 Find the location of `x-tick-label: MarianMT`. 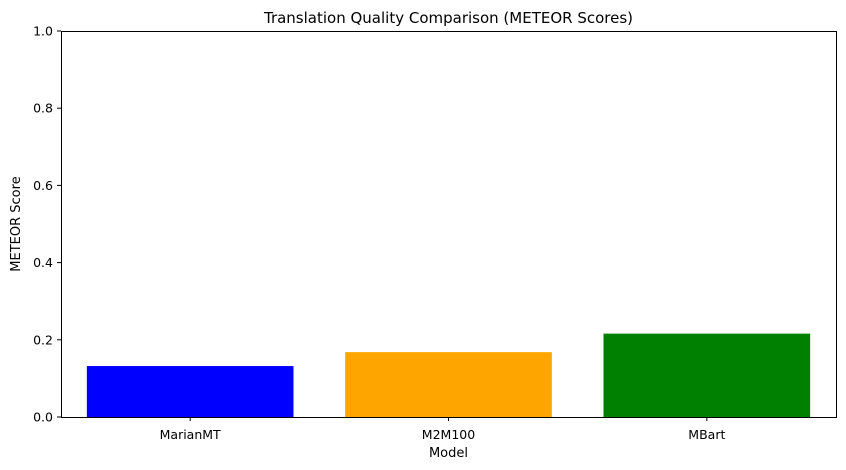

x-tick-label: MarianMT is located at coordinates (190, 434).